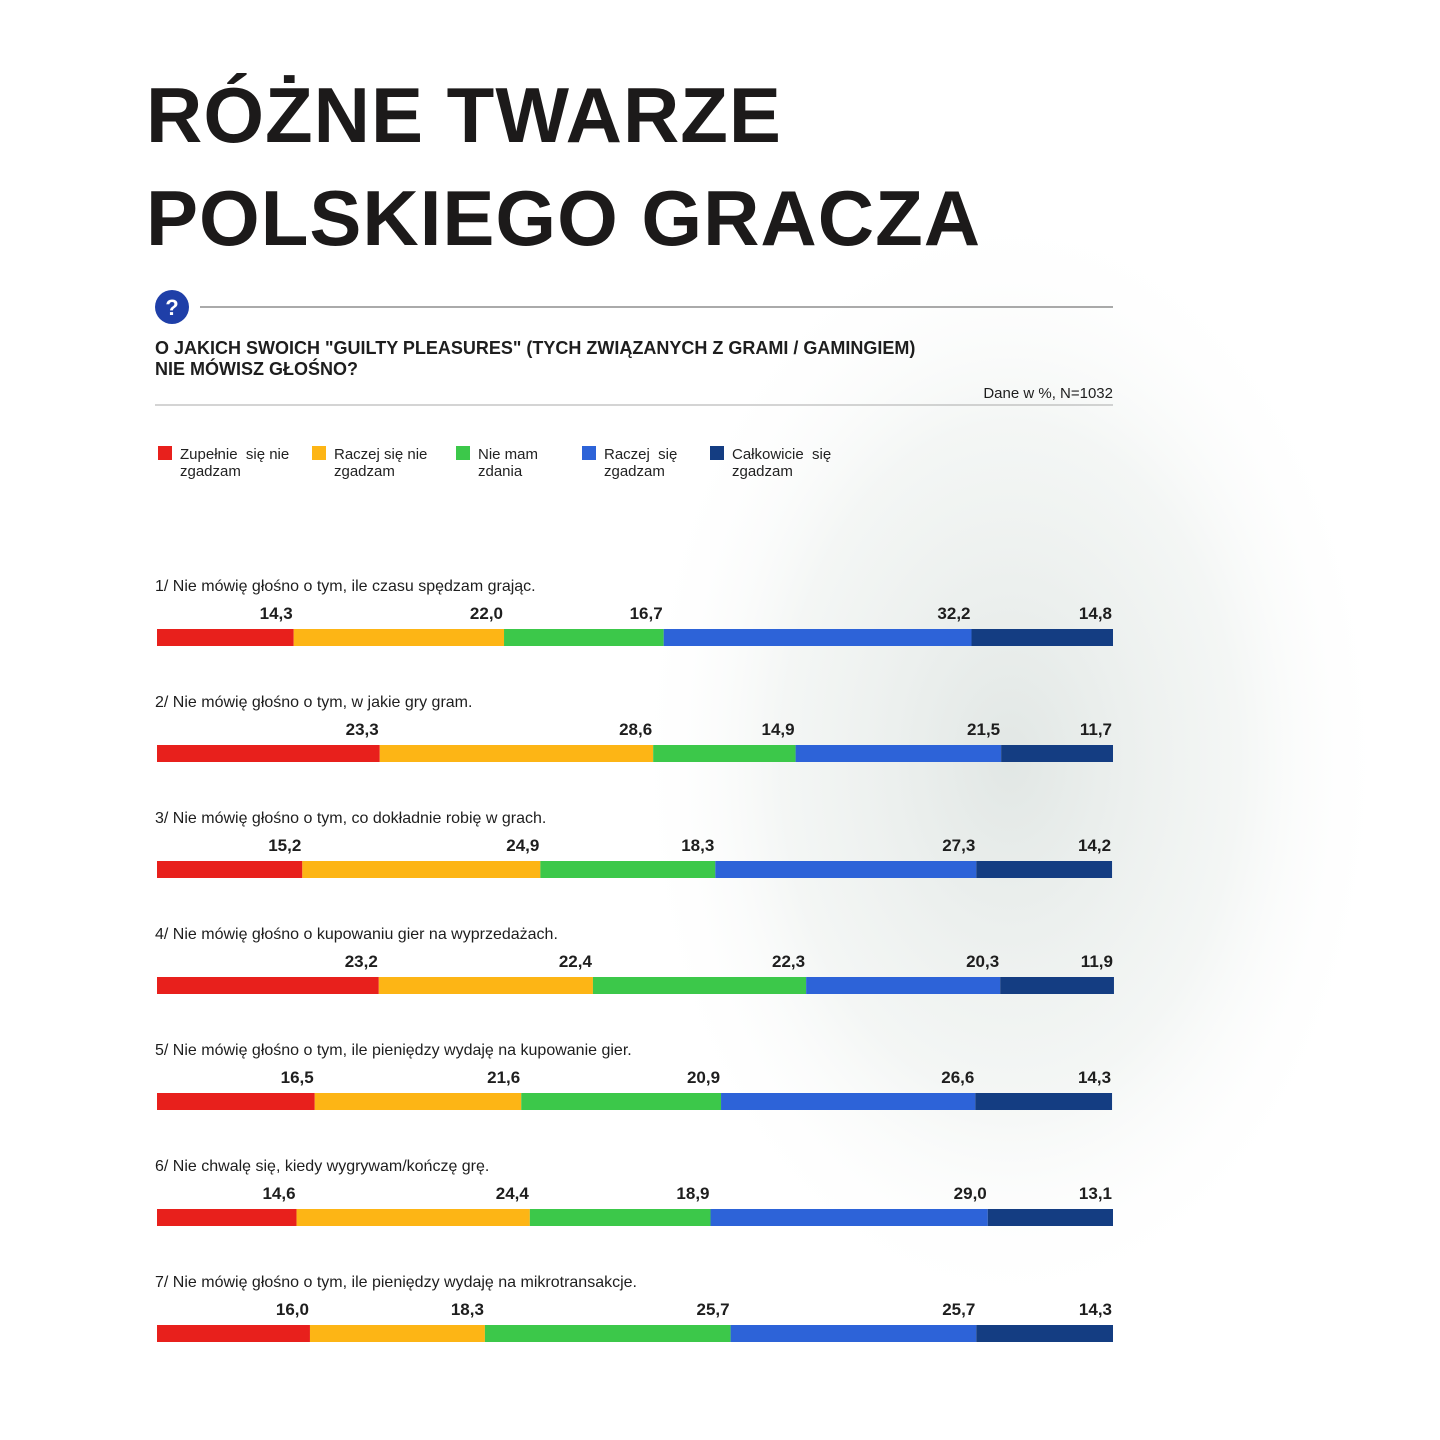 The height and width of the screenshot is (1440, 1440). I want to click on value-label: 22,3, so click(788, 961).